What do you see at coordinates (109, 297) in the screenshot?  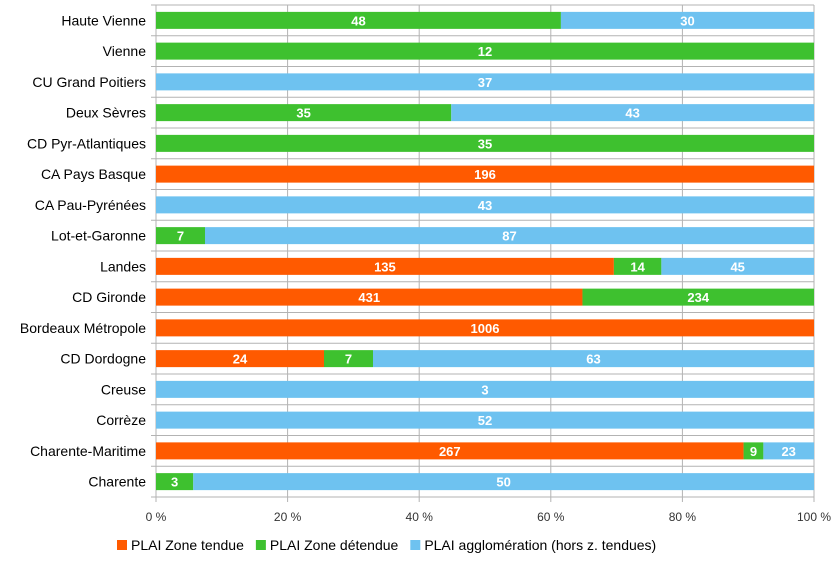 I see `category-label: CD Gironde` at bounding box center [109, 297].